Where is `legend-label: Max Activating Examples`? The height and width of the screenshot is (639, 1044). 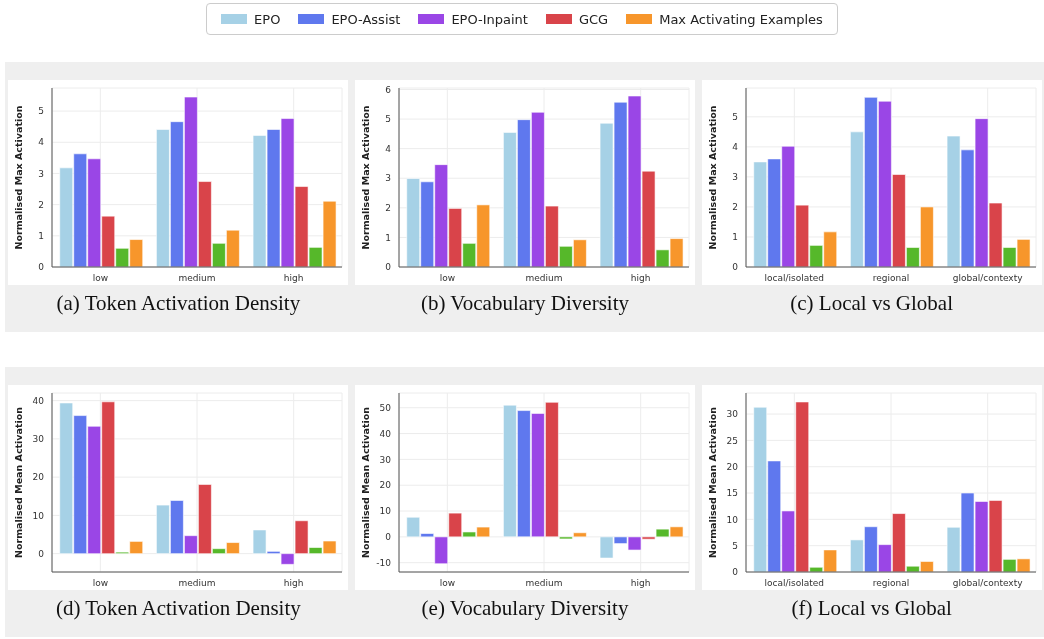
legend-label: Max Activating Examples is located at coordinates (741, 19).